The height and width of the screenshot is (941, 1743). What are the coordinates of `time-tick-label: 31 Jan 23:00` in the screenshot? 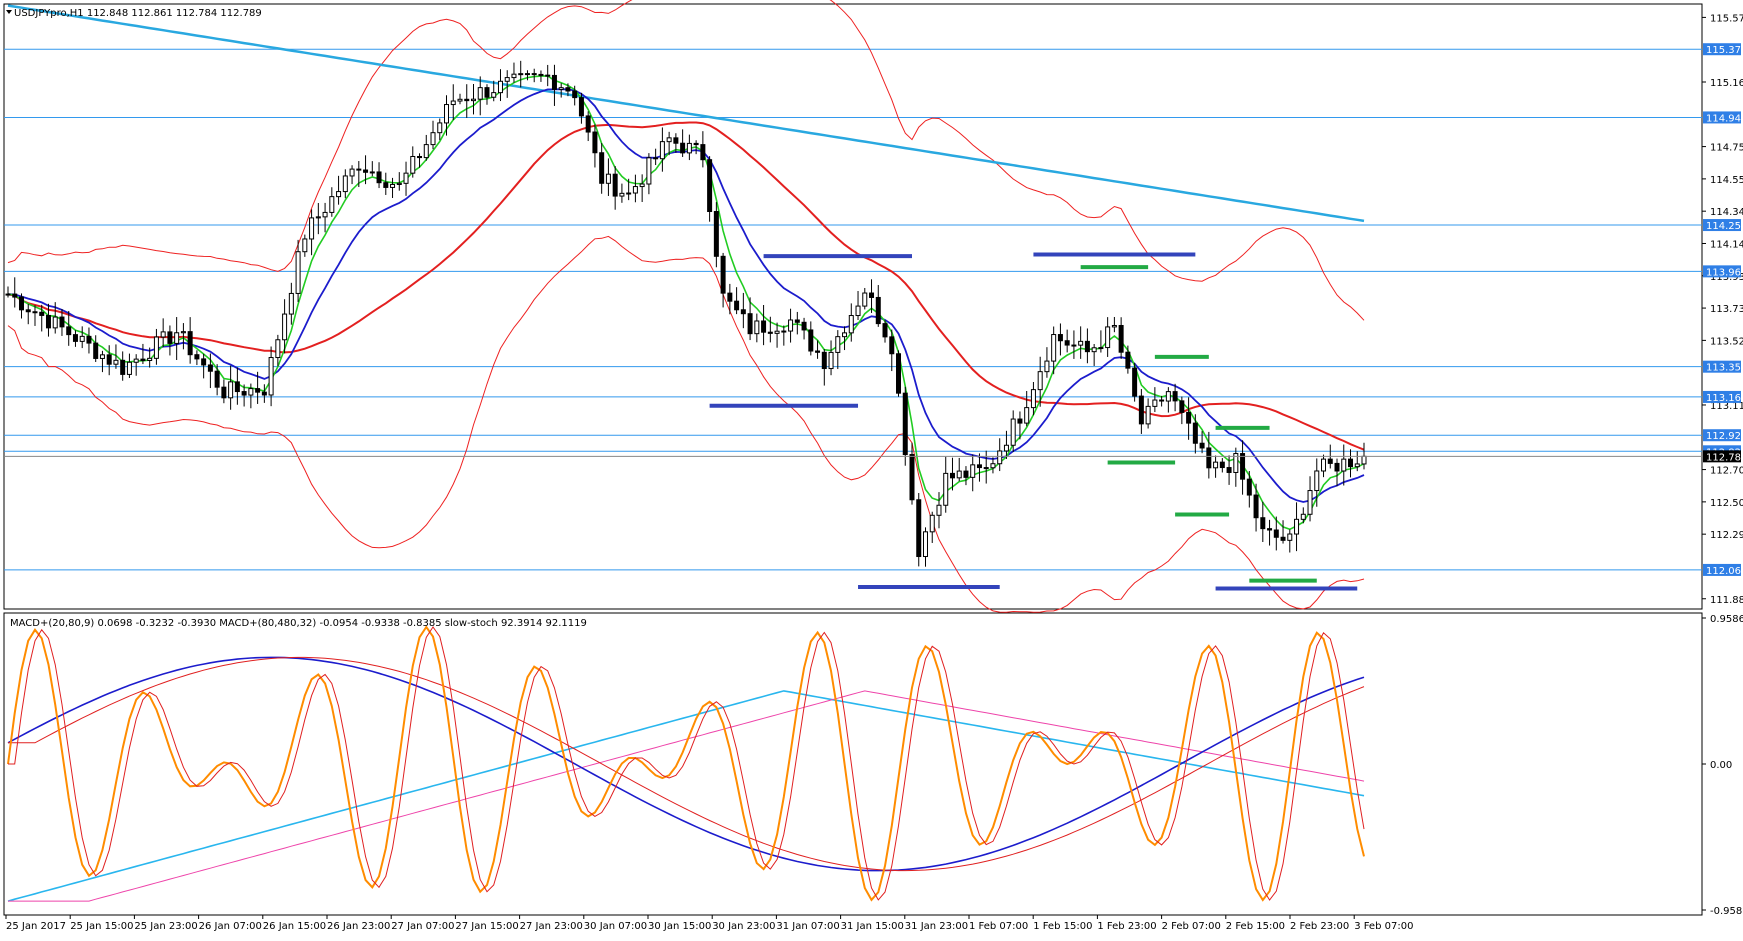 It's located at (936, 926).